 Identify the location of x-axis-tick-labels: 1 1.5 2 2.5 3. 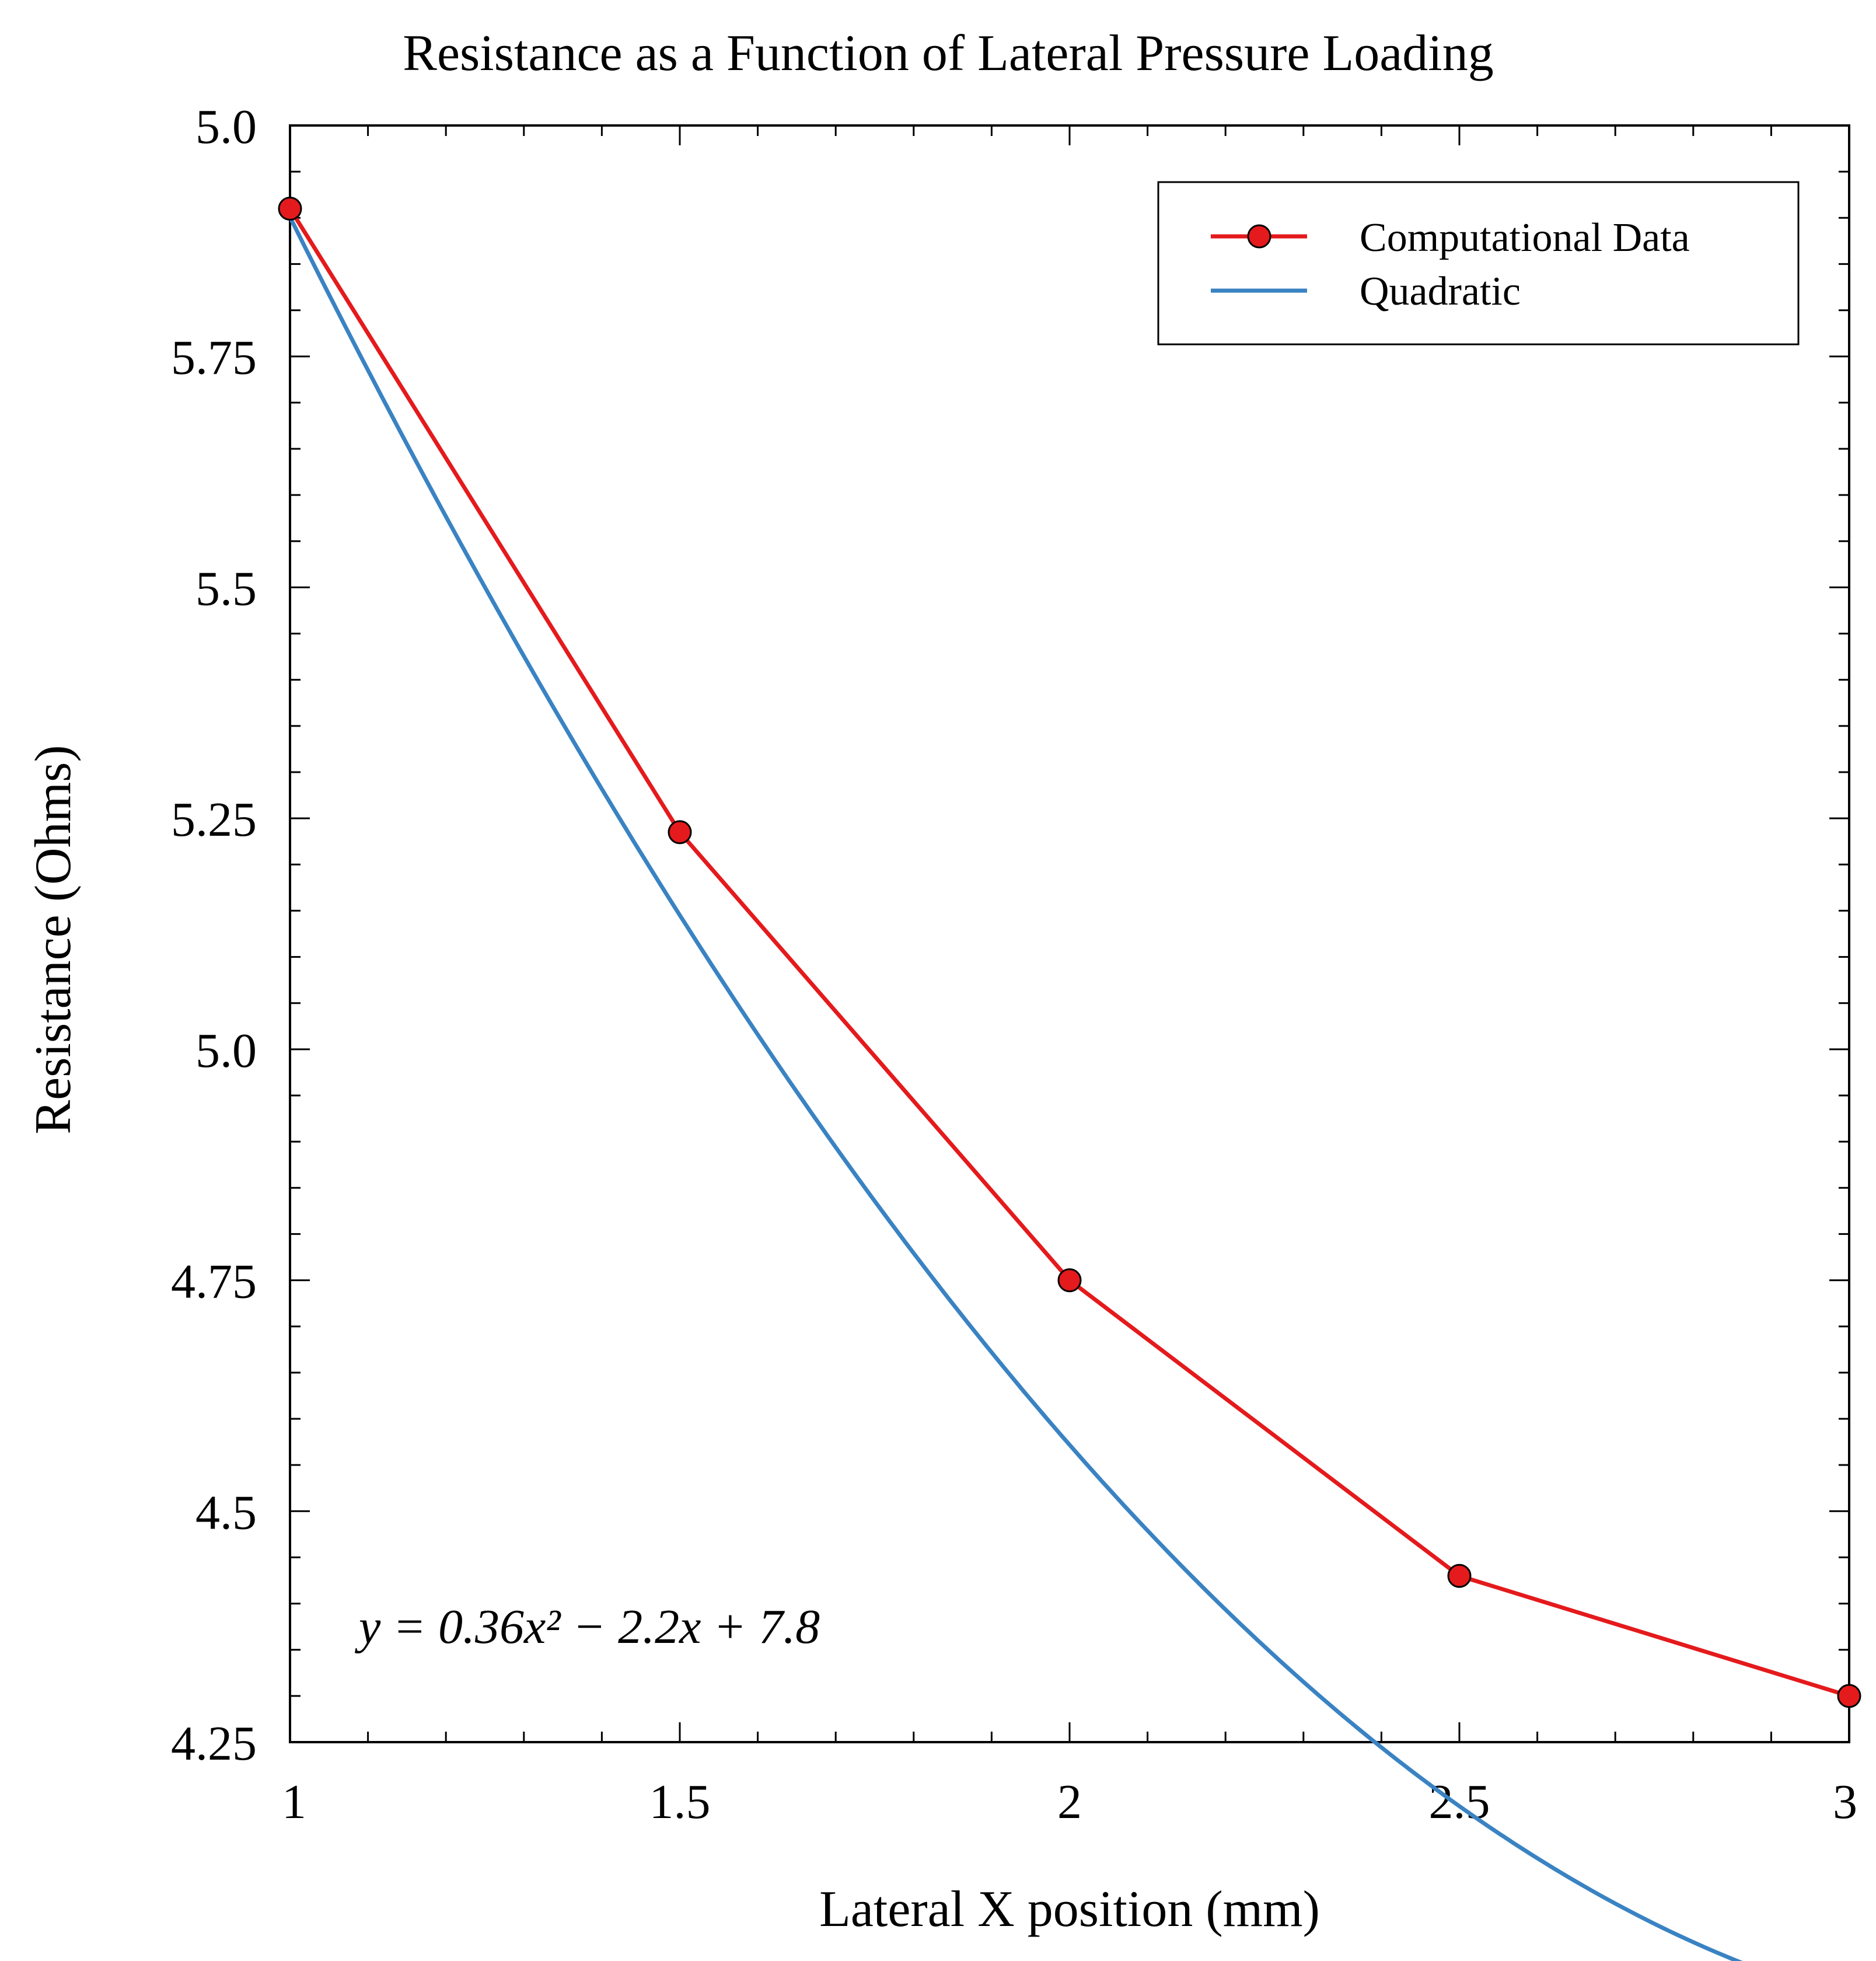
(1069, 1802).